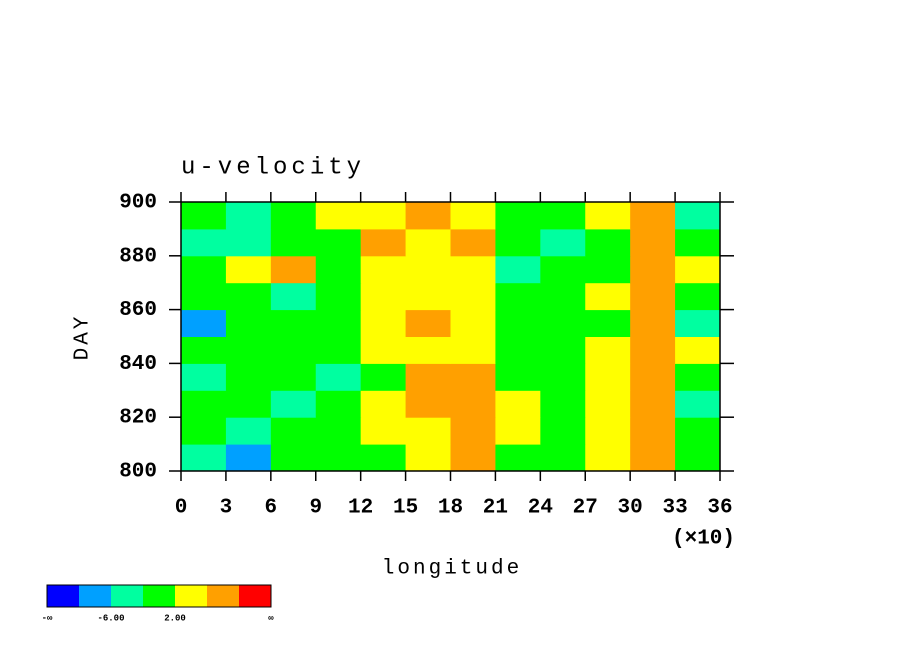 The height and width of the screenshot is (654, 904). Describe the element at coordinates (83, 337) in the screenshot. I see `y-axis-label: DAY` at that location.